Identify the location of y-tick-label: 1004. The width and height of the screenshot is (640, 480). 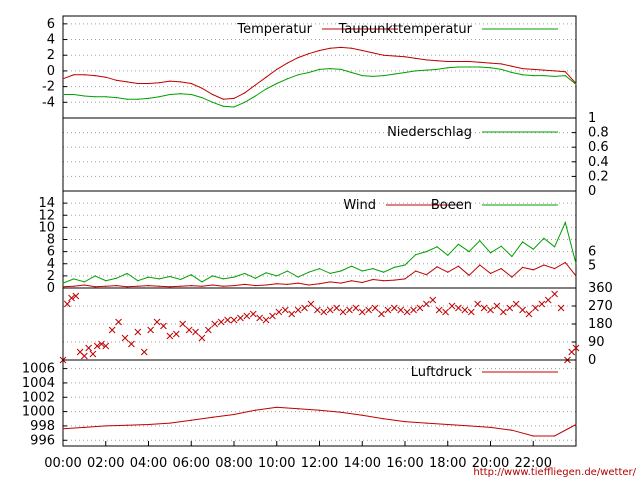
(38, 383).